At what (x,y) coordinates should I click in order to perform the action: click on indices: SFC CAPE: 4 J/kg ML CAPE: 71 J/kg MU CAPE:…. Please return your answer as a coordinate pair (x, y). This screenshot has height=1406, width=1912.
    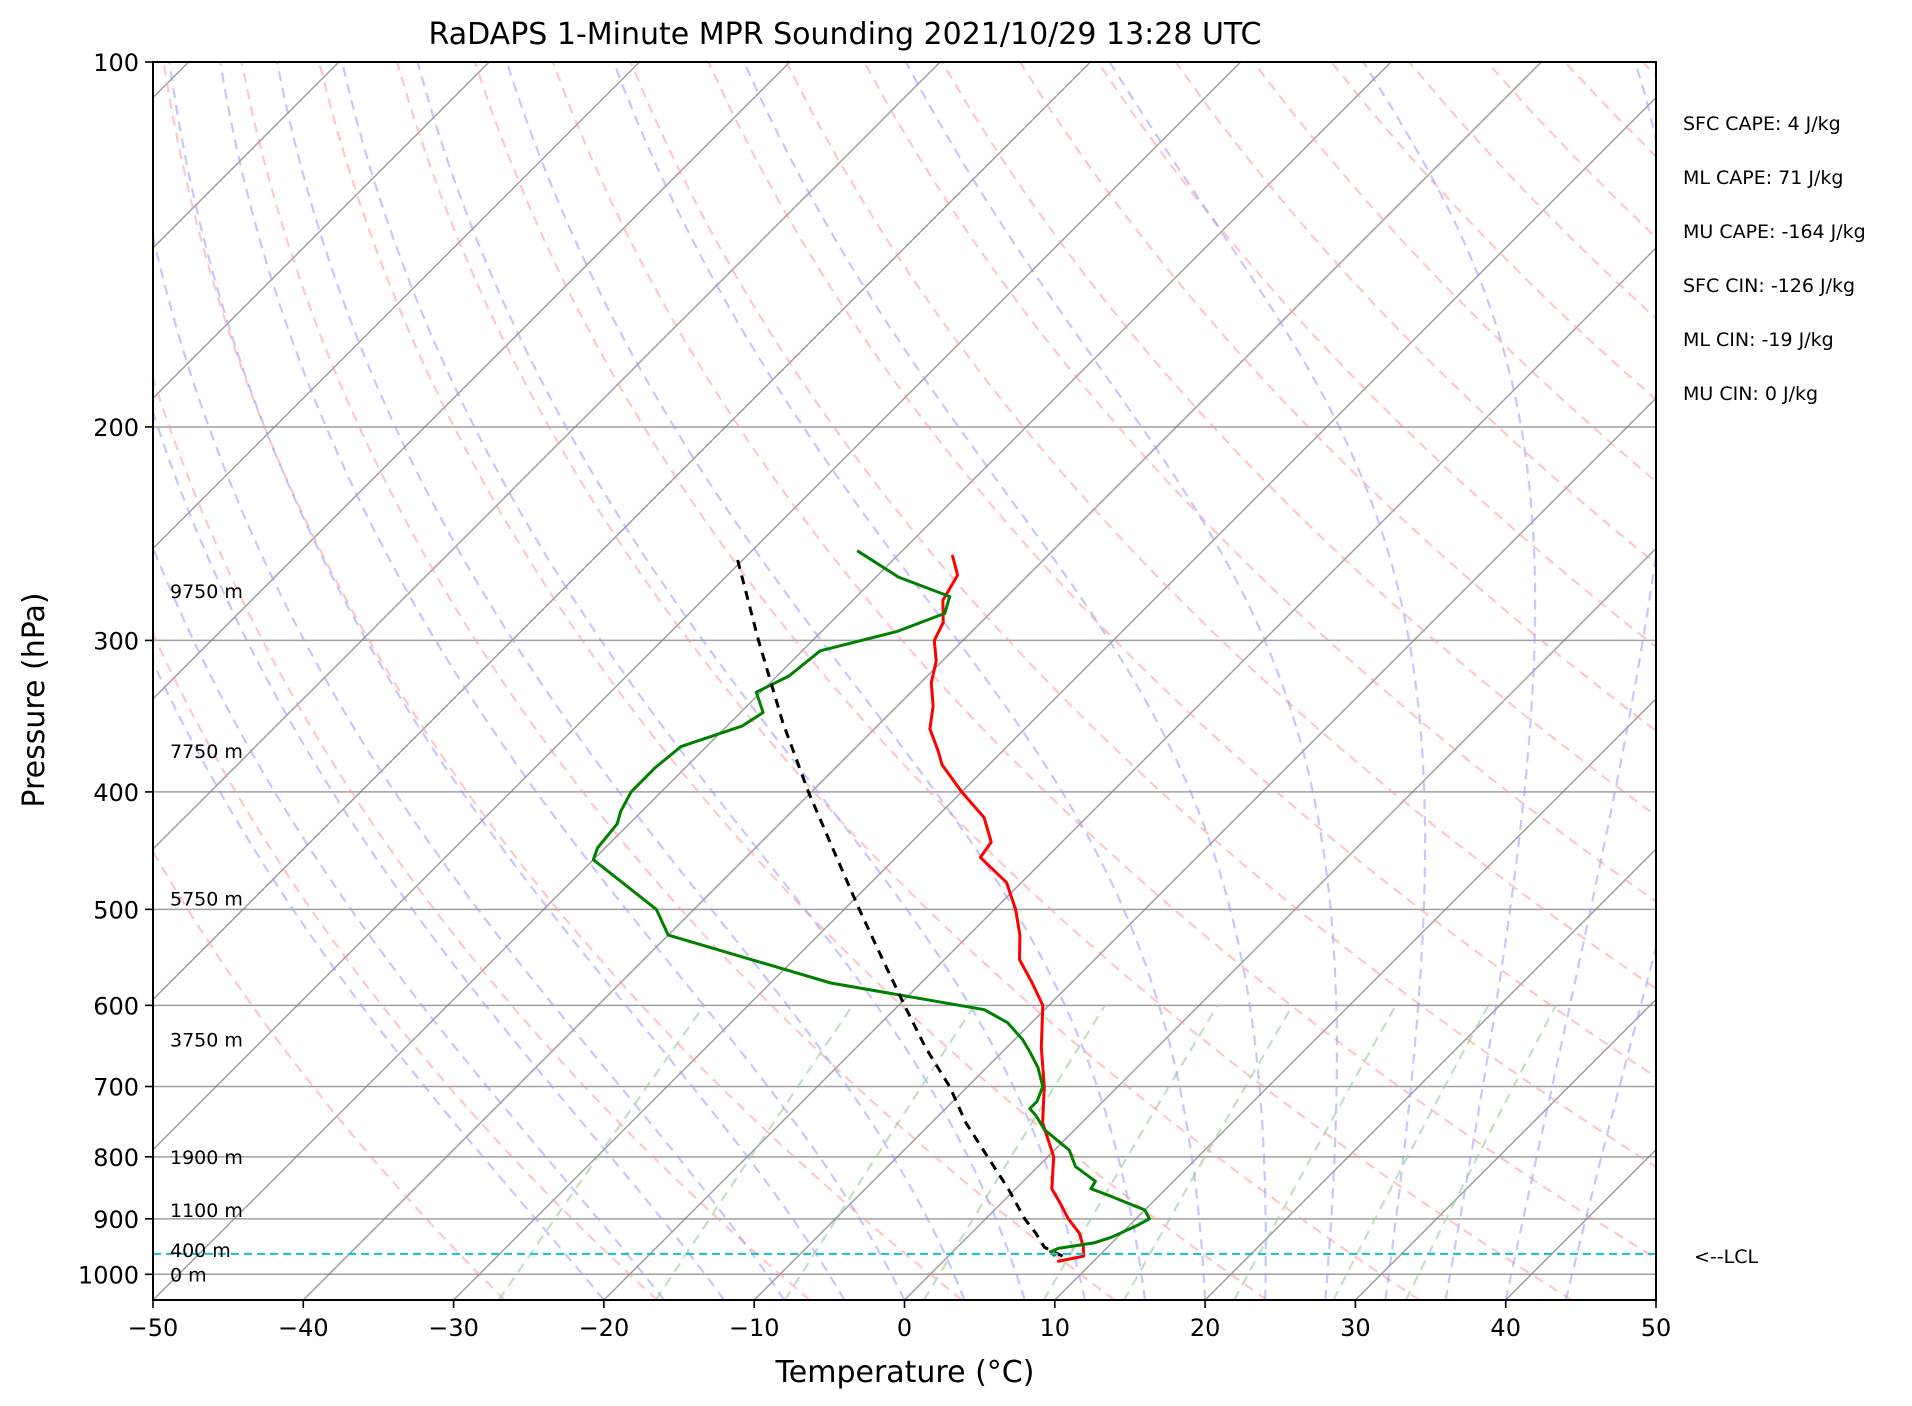
    Looking at the image, I should click on (1774, 259).